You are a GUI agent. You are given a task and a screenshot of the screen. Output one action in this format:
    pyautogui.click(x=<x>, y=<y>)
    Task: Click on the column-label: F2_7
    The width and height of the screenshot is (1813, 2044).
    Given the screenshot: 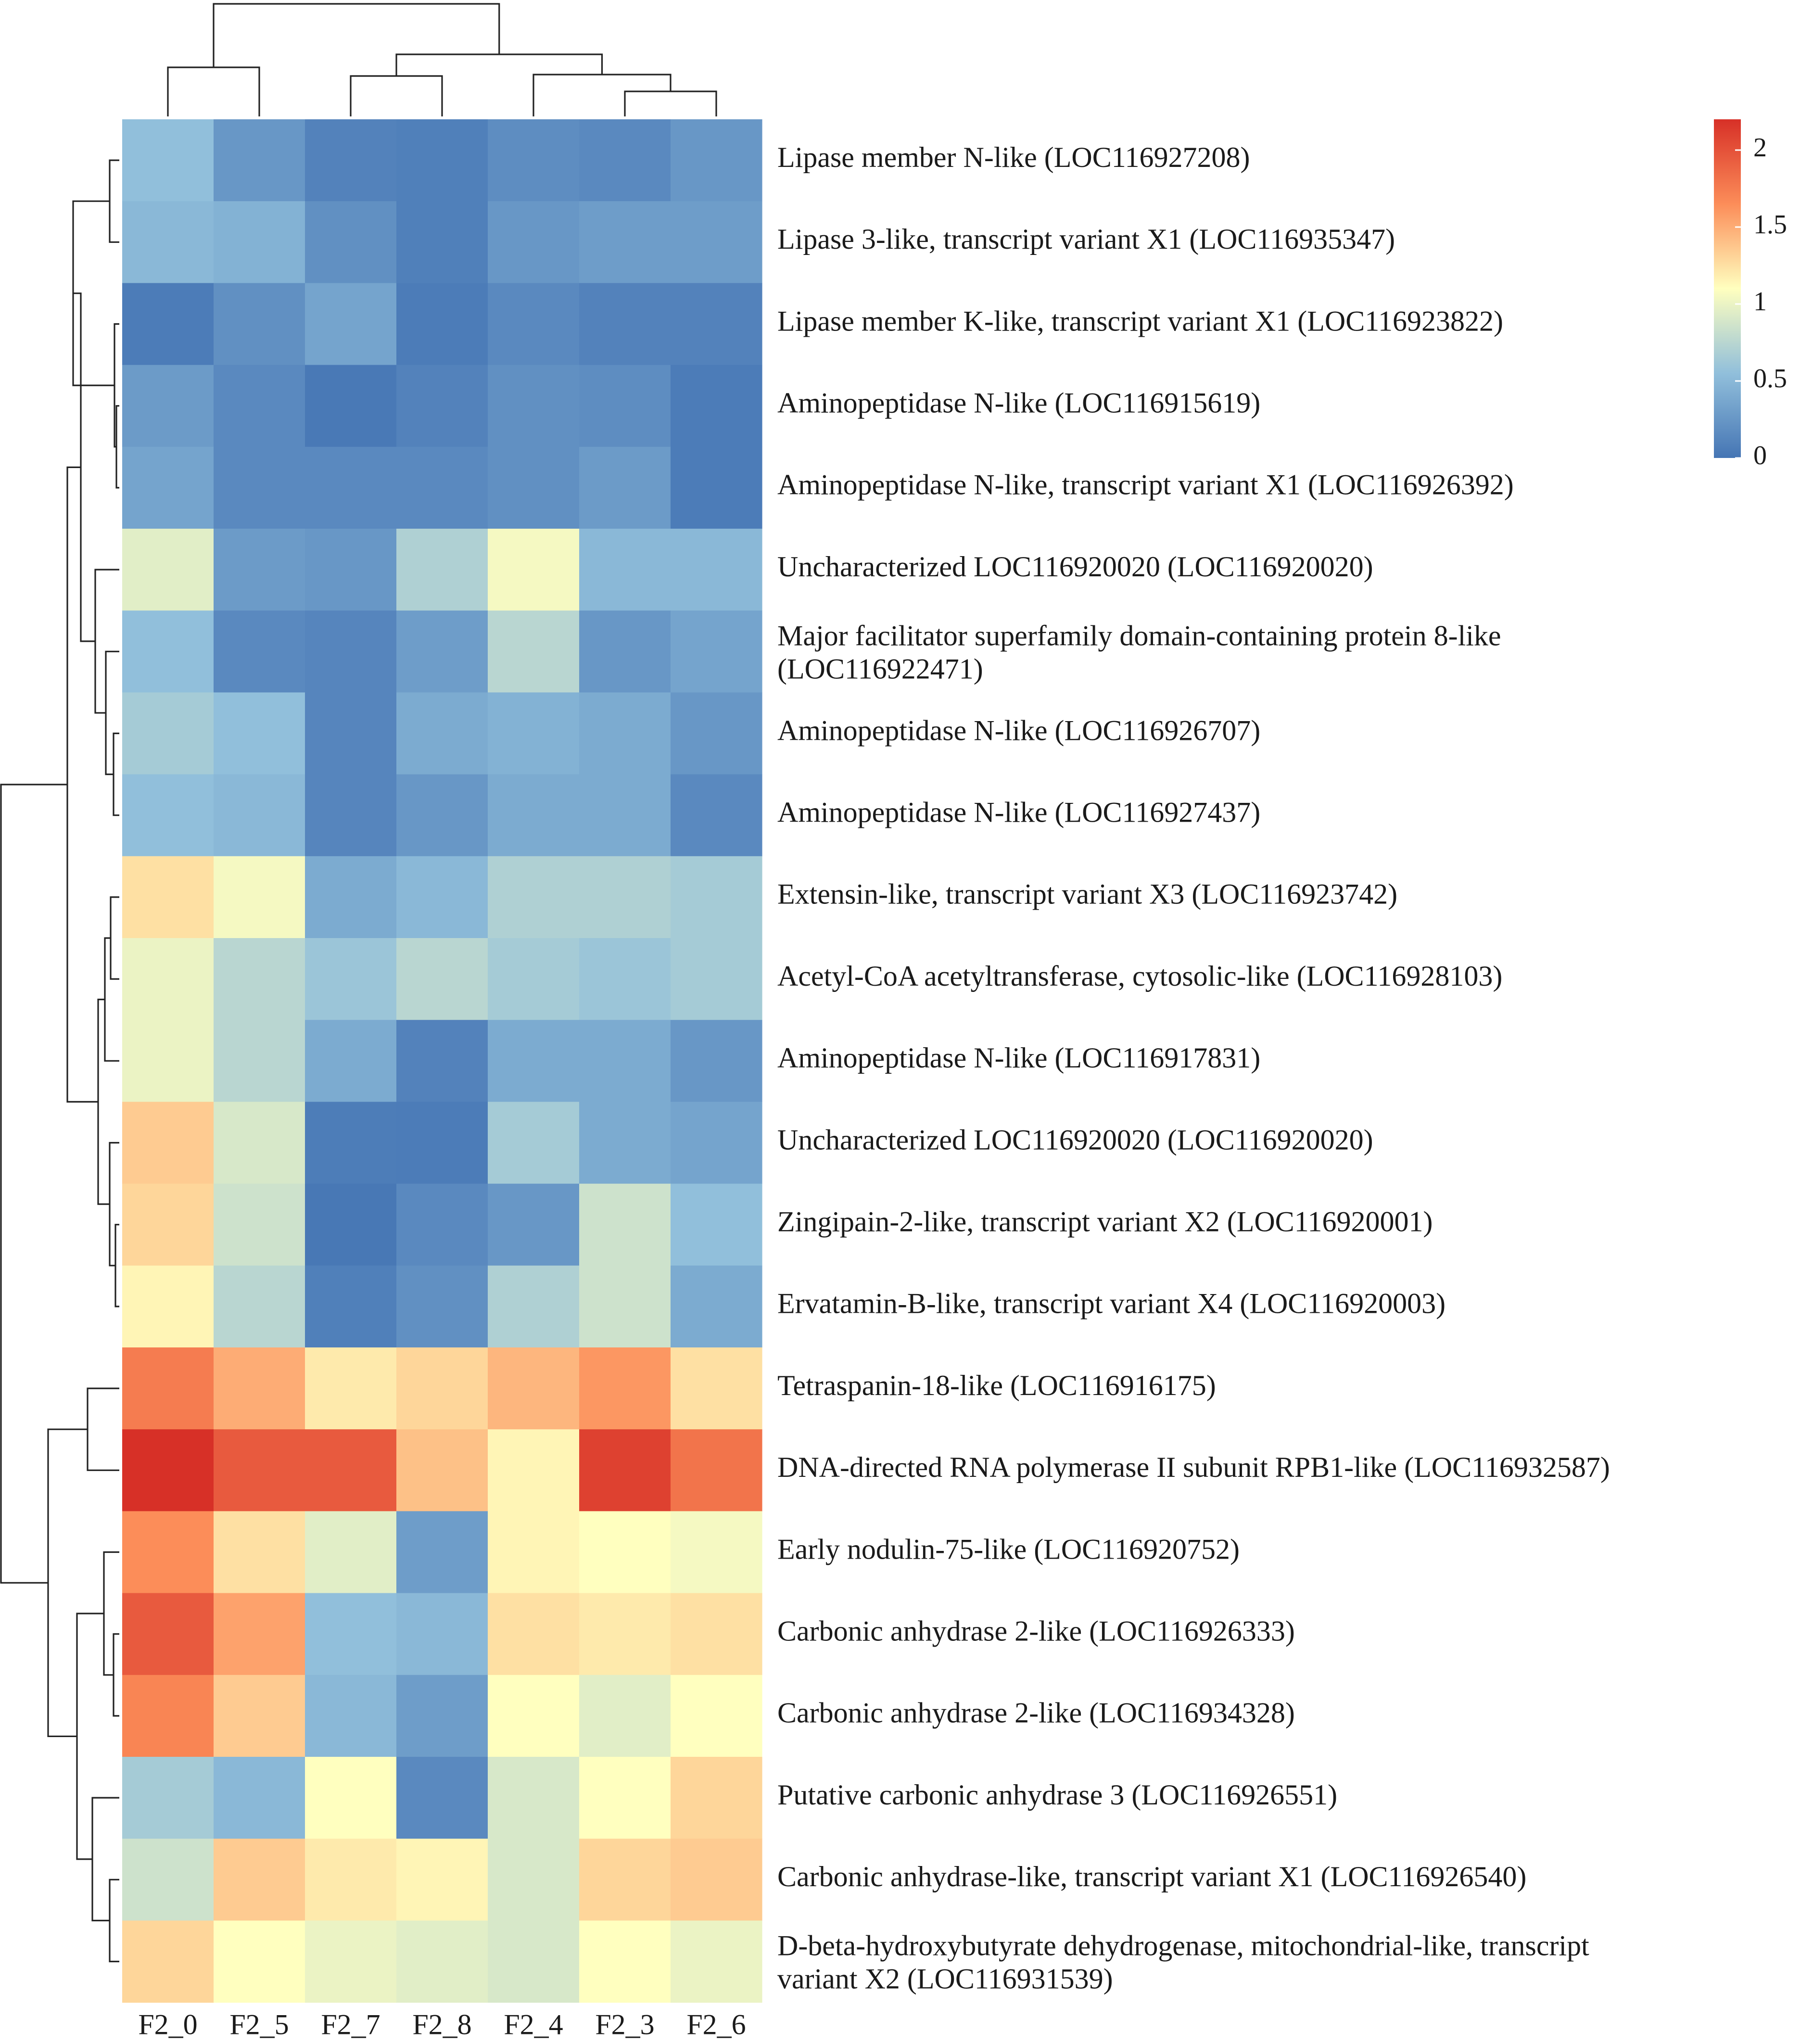 What is the action you would take?
    pyautogui.click(x=350, y=2025)
    